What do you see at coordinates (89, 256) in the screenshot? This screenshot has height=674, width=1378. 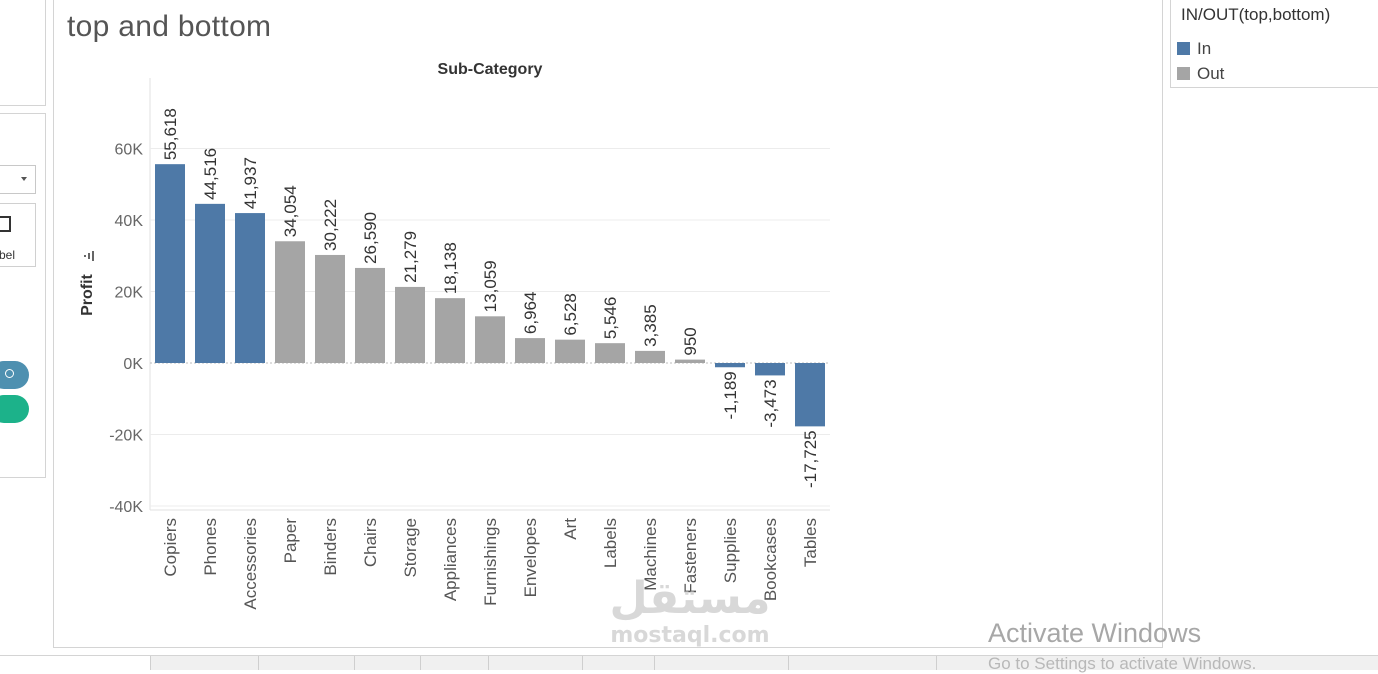 I see `sort-icon` at bounding box center [89, 256].